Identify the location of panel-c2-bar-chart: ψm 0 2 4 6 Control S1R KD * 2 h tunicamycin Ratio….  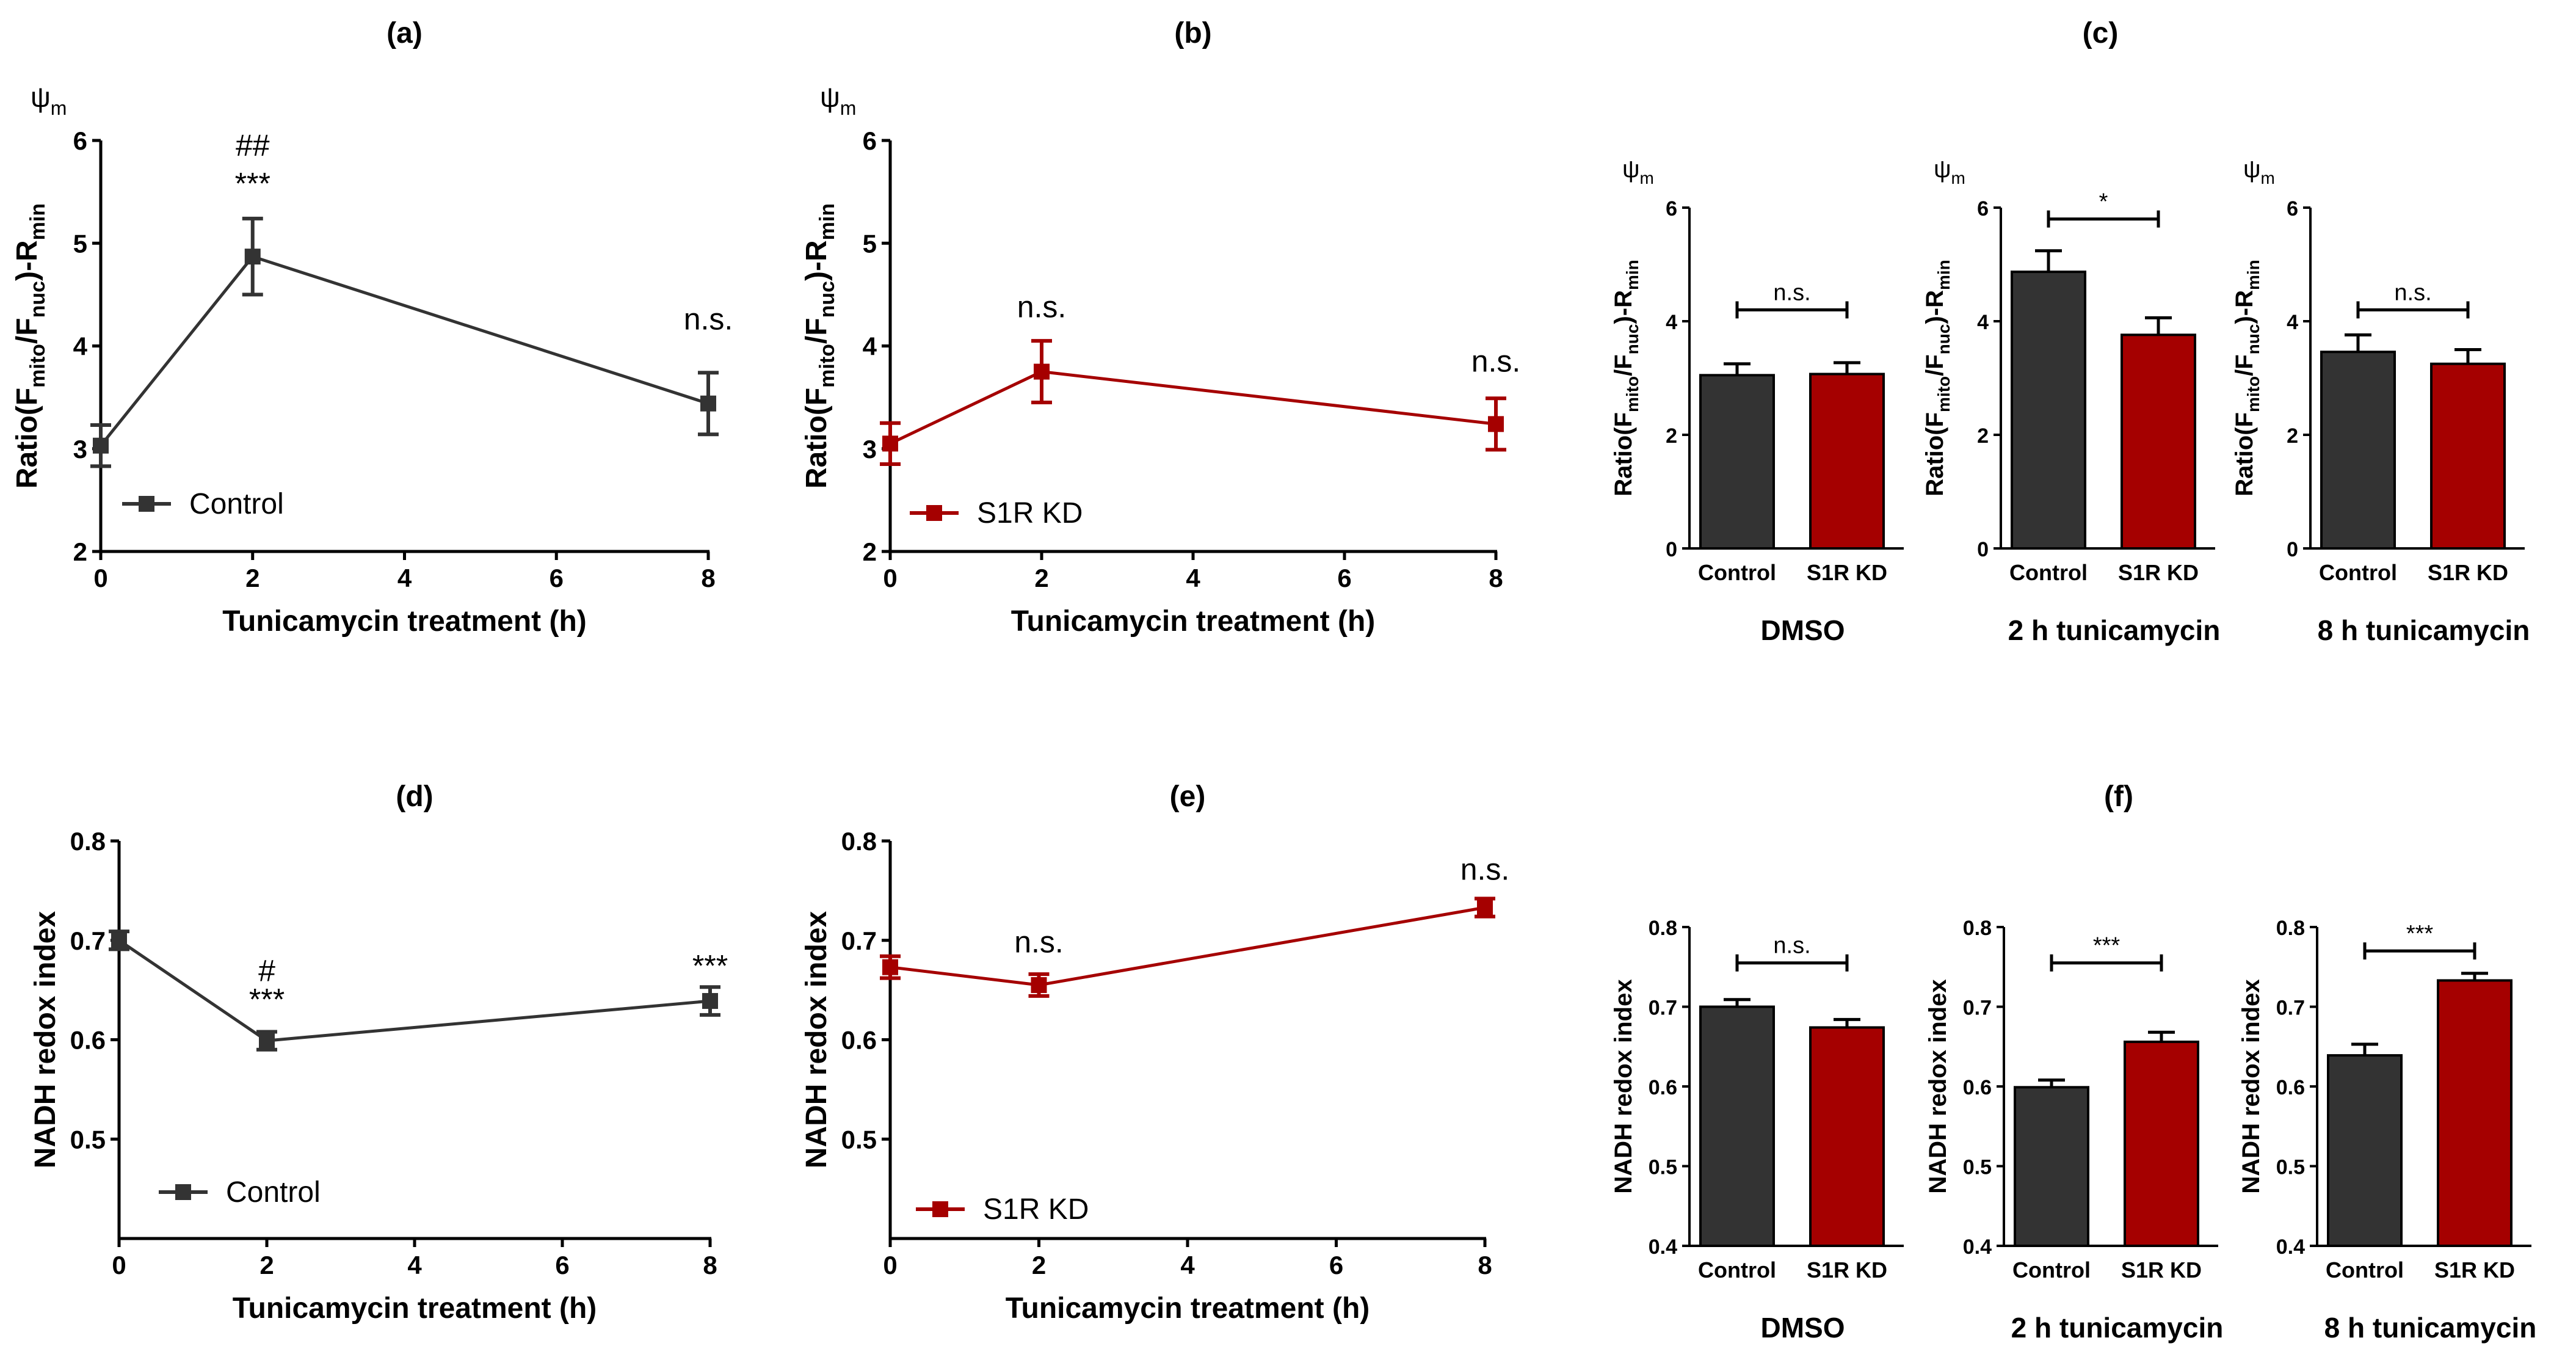
(2070, 401).